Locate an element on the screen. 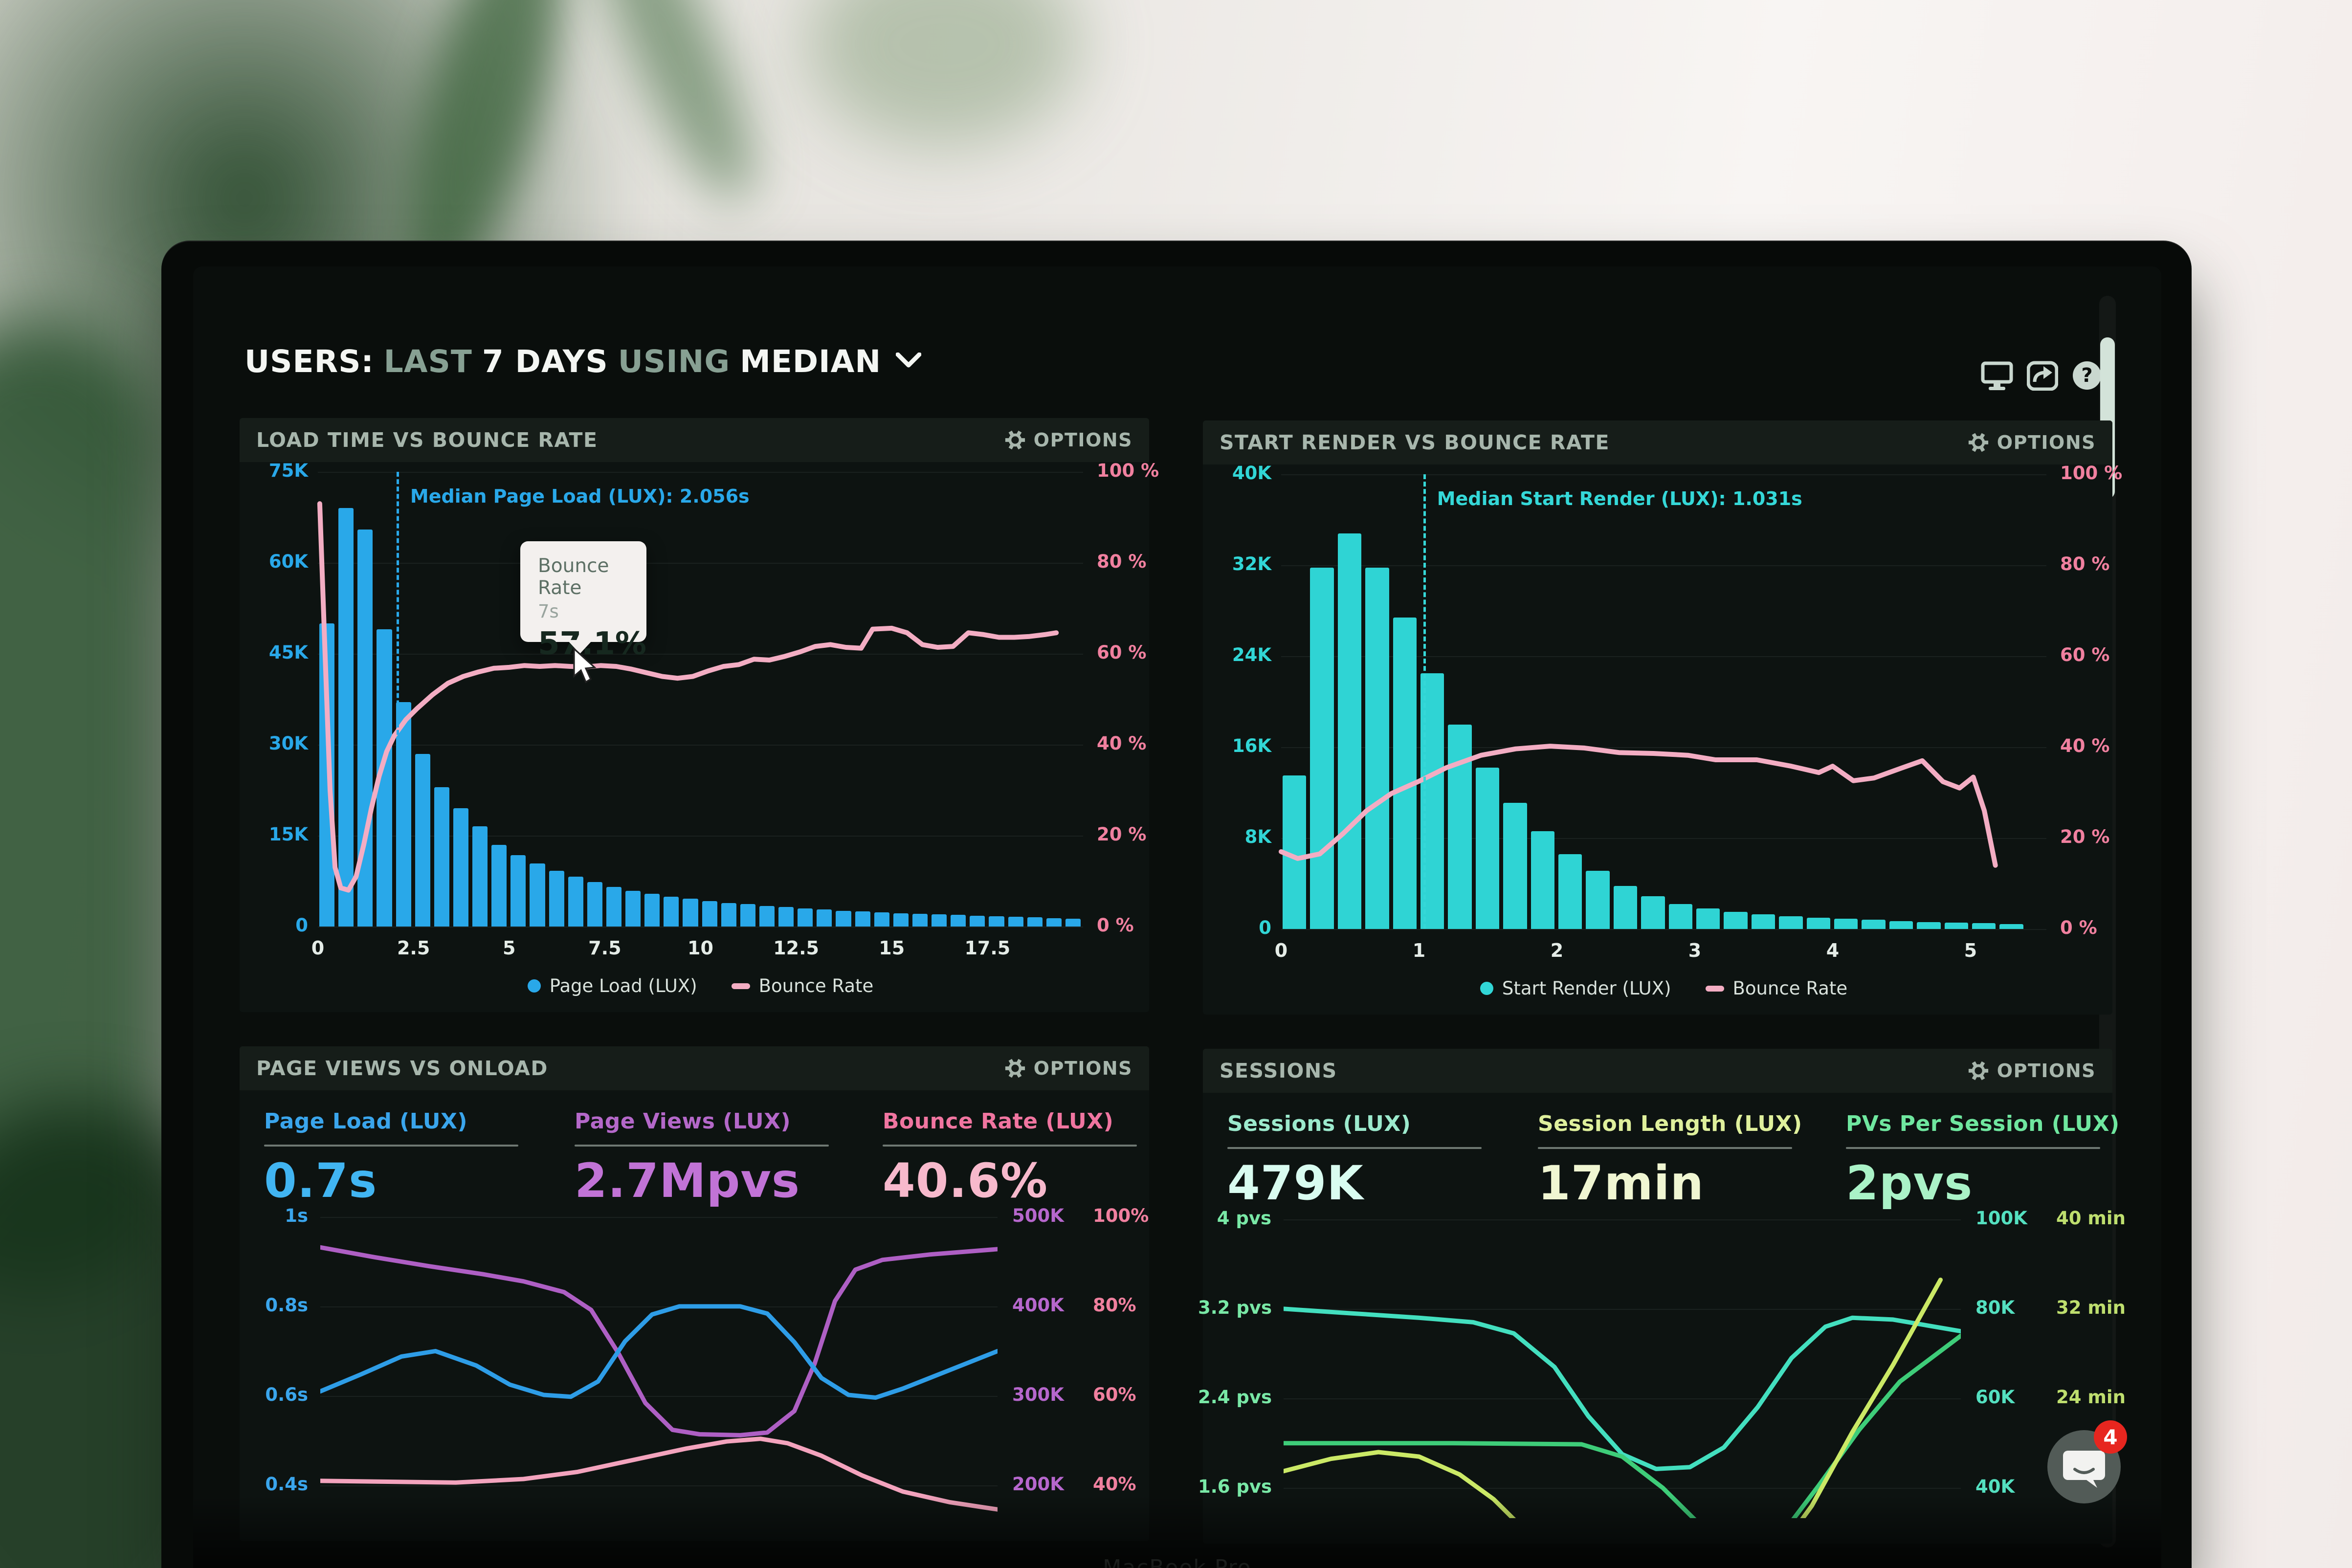 This screenshot has width=2352, height=1568. median-label: Median Page Load (LUX): 2.056s is located at coordinates (580, 496).